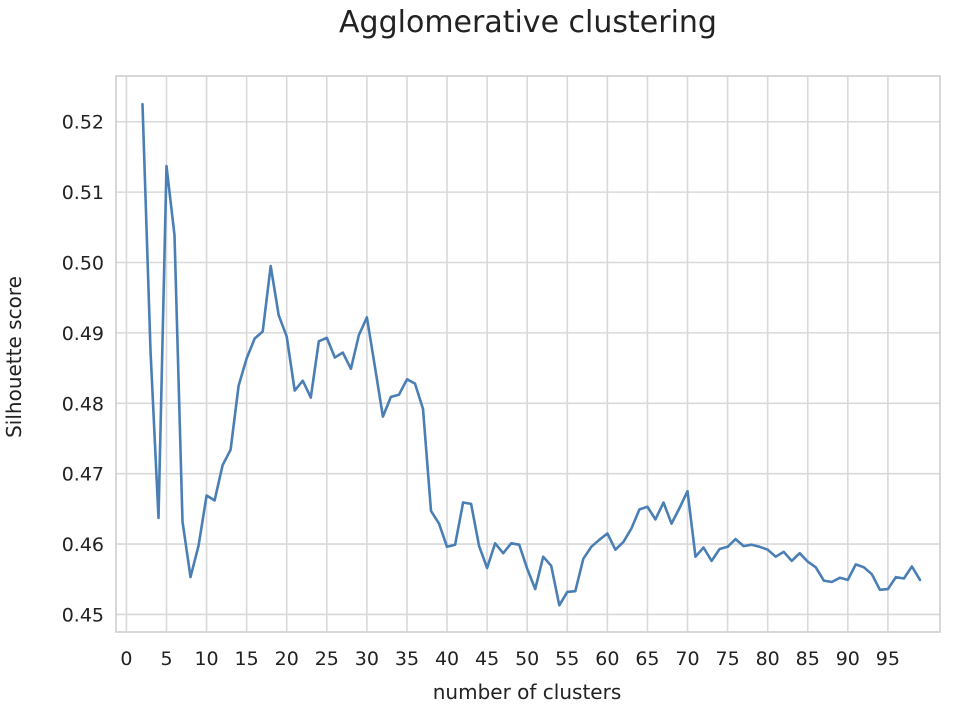 The height and width of the screenshot is (708, 972). Describe the element at coordinates (206, 659) in the screenshot. I see `x-tick-label: 10` at that location.